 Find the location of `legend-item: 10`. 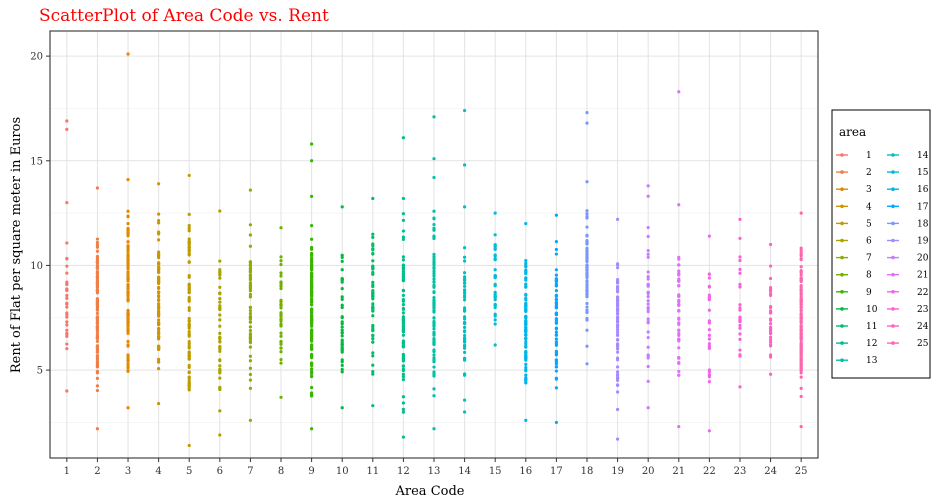

legend-item: 10 is located at coordinates (857, 310).